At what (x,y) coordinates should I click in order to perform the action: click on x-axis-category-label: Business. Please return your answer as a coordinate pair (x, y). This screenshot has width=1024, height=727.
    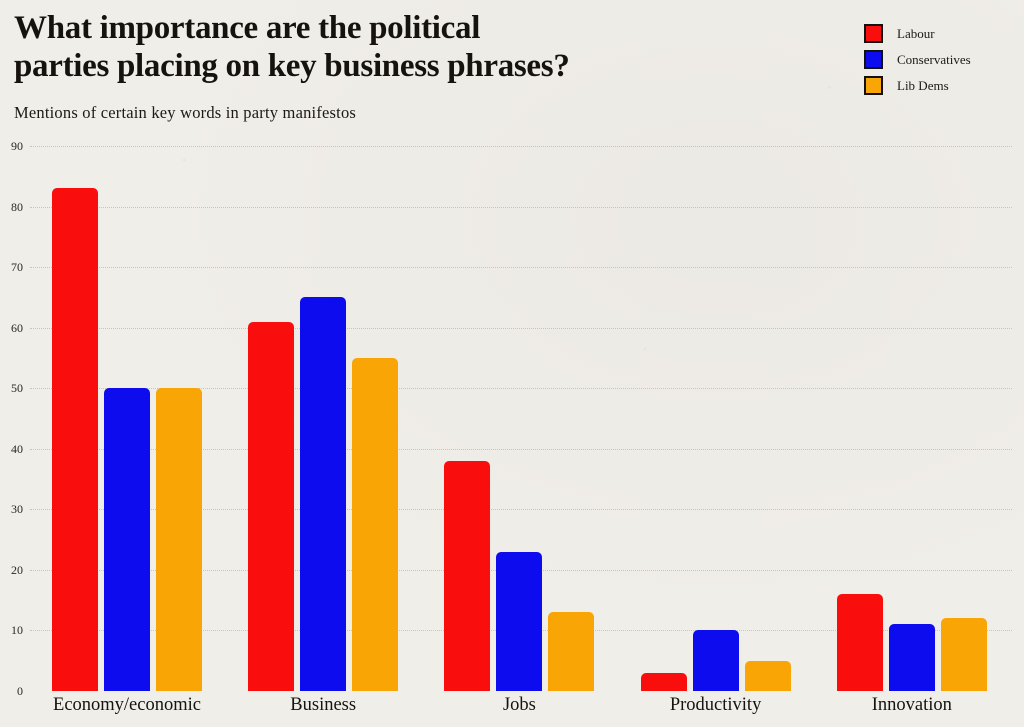
    Looking at the image, I should click on (323, 705).